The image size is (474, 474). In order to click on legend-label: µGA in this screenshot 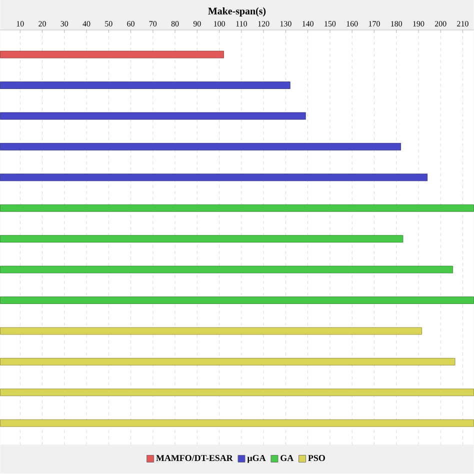, I will do `click(256, 459)`.